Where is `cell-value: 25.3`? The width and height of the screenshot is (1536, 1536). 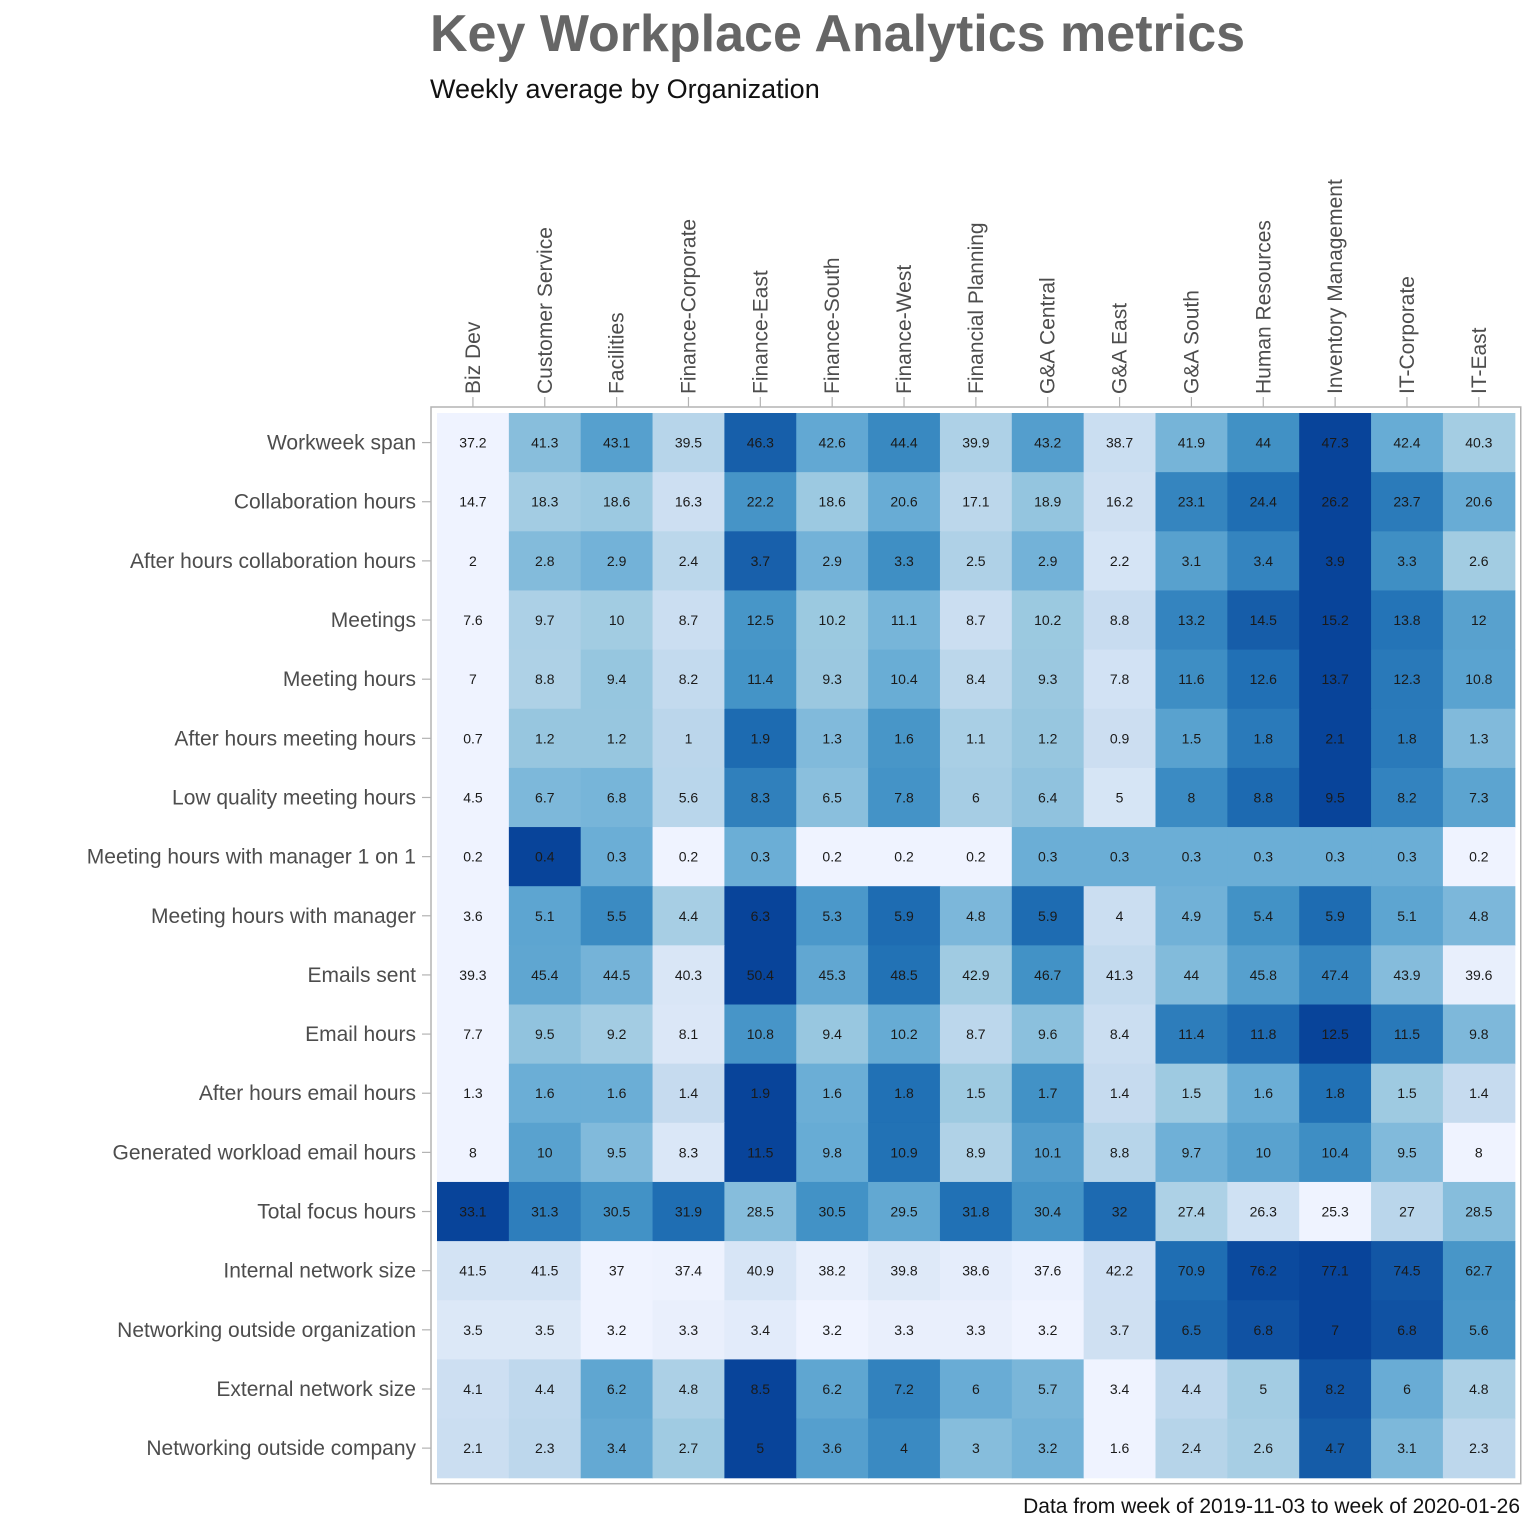
cell-value: 25.3 is located at coordinates (1334, 1212).